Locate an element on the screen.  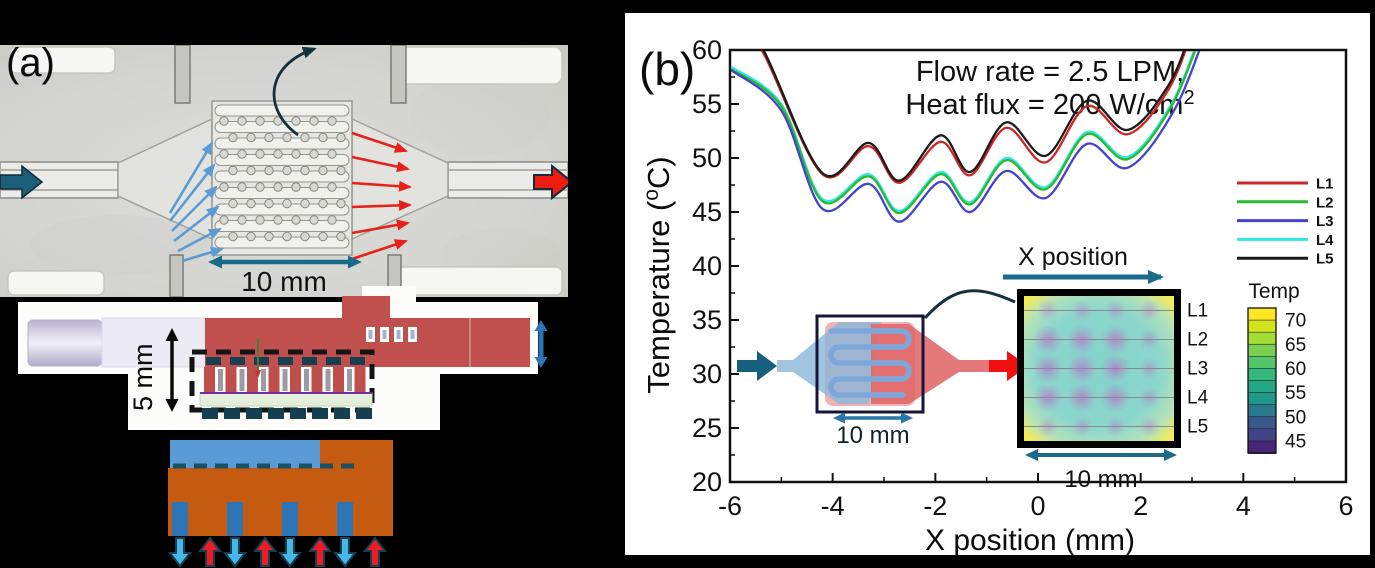
manifold-blue-layer is located at coordinates (245, 454).